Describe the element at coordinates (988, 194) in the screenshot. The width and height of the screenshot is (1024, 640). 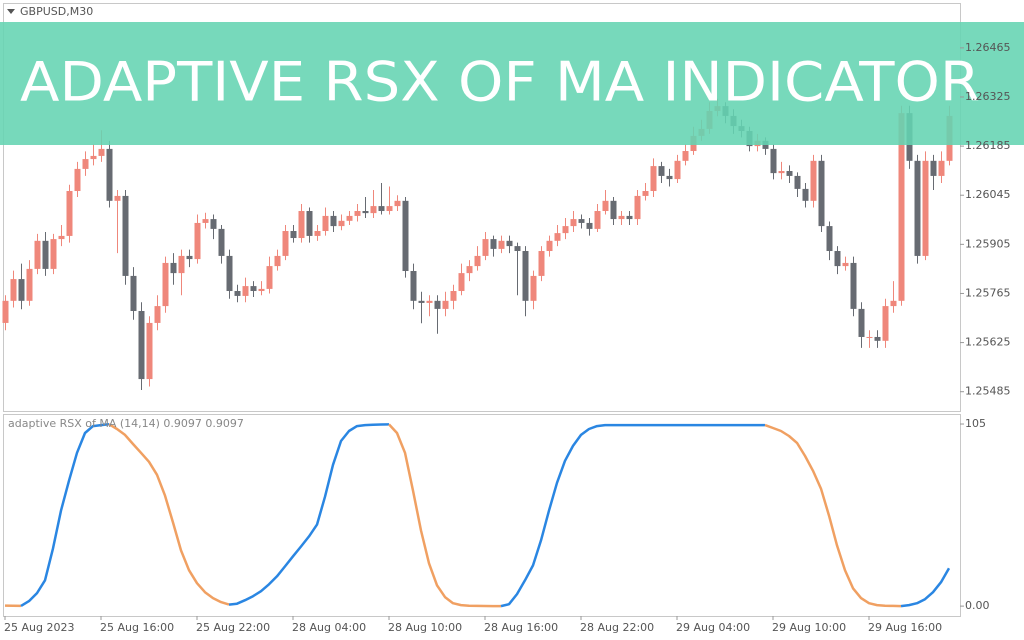
I see `y-tick-label: 1.26045` at that location.